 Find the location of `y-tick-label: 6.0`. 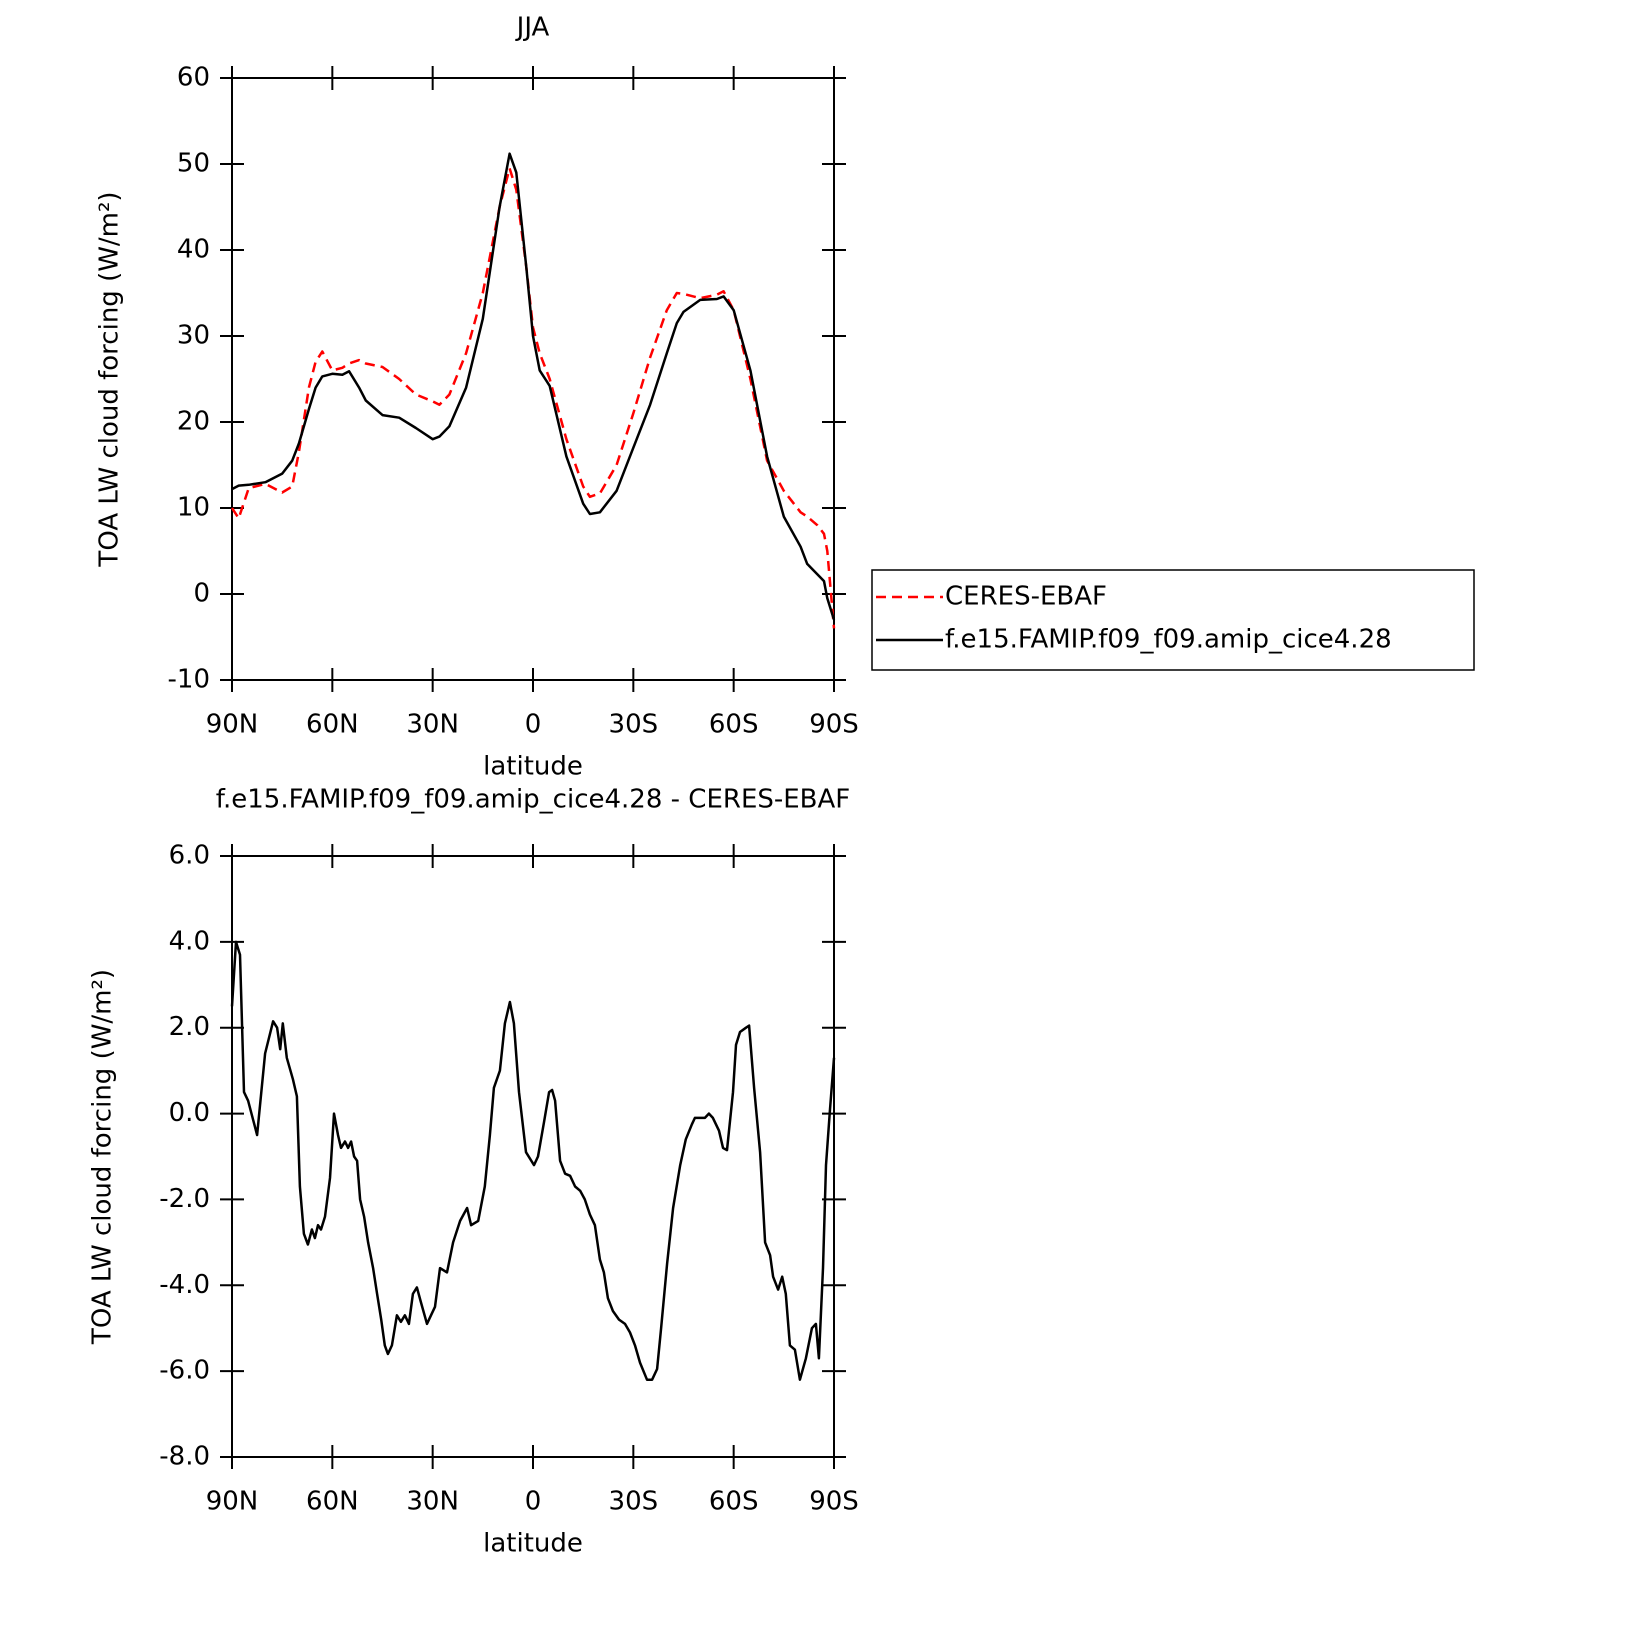

y-tick-label: 6.0 is located at coordinates (189, 856).